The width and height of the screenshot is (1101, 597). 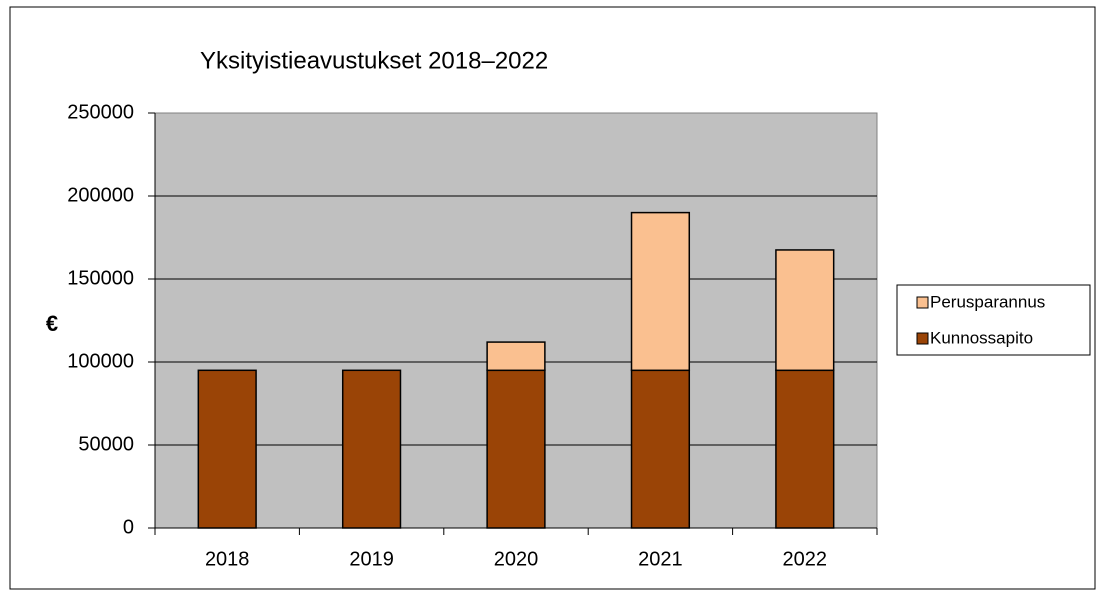 What do you see at coordinates (516, 559) in the screenshot?
I see `x-tick-label: 2020` at bounding box center [516, 559].